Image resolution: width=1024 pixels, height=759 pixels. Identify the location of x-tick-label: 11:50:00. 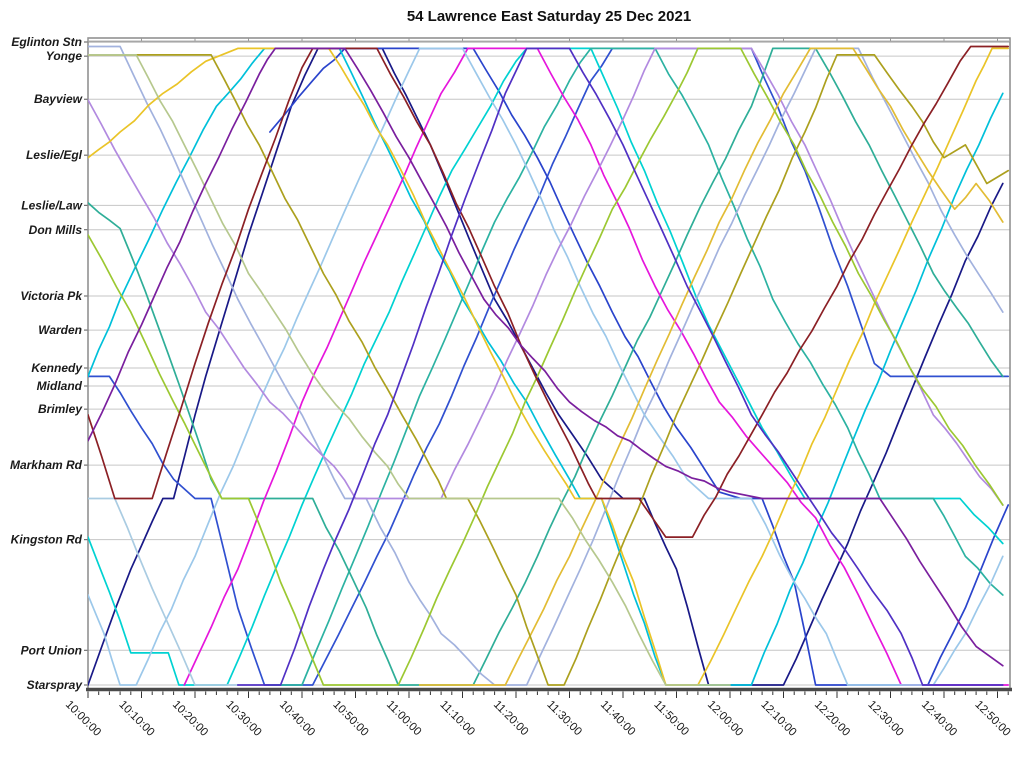
(671, 719).